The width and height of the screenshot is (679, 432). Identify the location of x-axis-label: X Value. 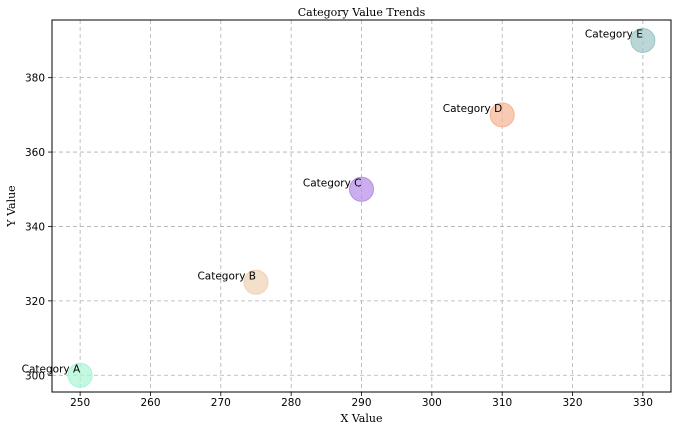
(362, 418).